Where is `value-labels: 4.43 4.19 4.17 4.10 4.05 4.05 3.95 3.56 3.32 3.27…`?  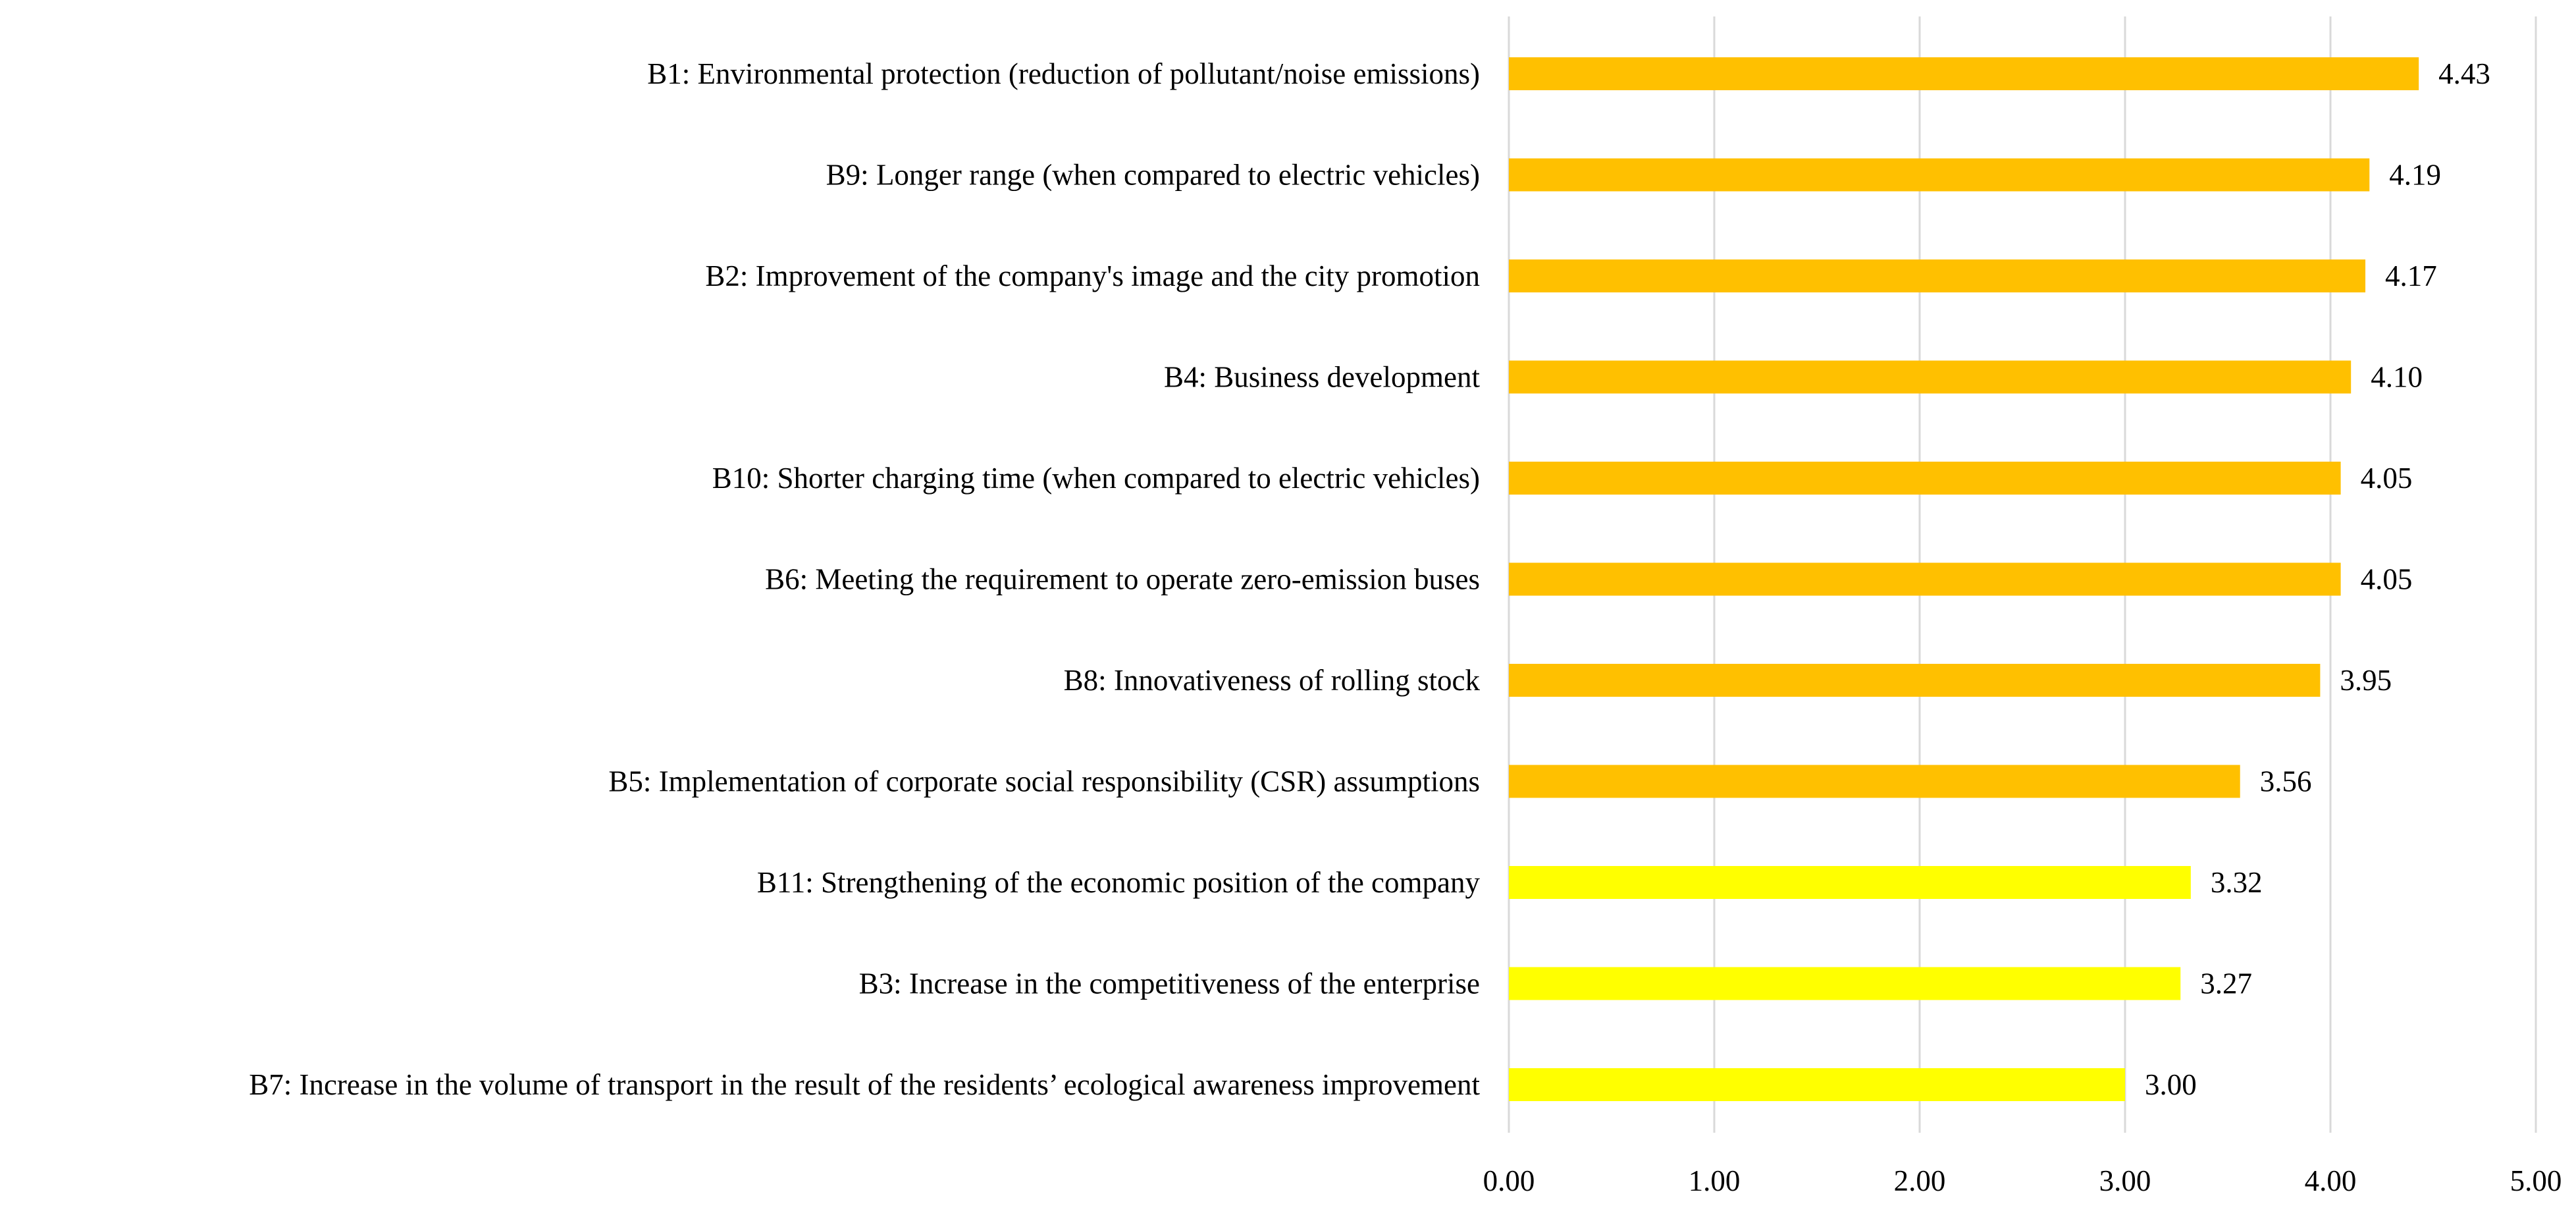
value-labels: 4.43 4.19 4.17 4.10 4.05 4.05 3.95 3.56 3.32 3.27… is located at coordinates (2317, 579).